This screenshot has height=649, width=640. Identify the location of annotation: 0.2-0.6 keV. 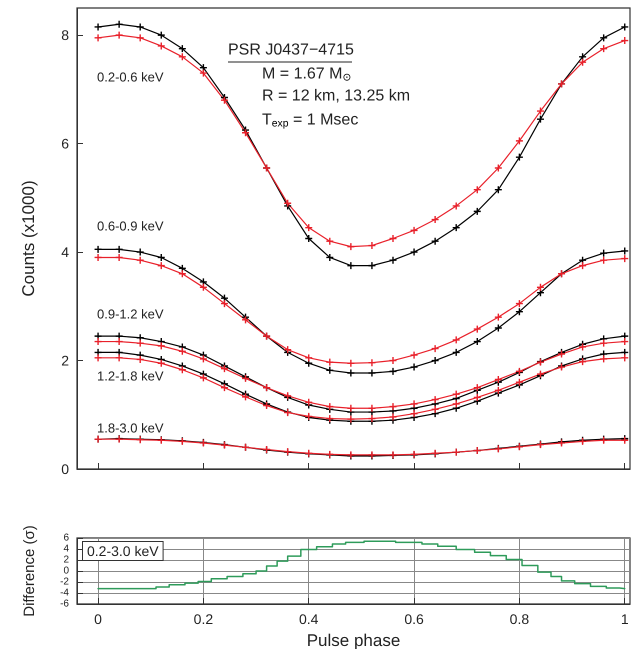
(130, 77).